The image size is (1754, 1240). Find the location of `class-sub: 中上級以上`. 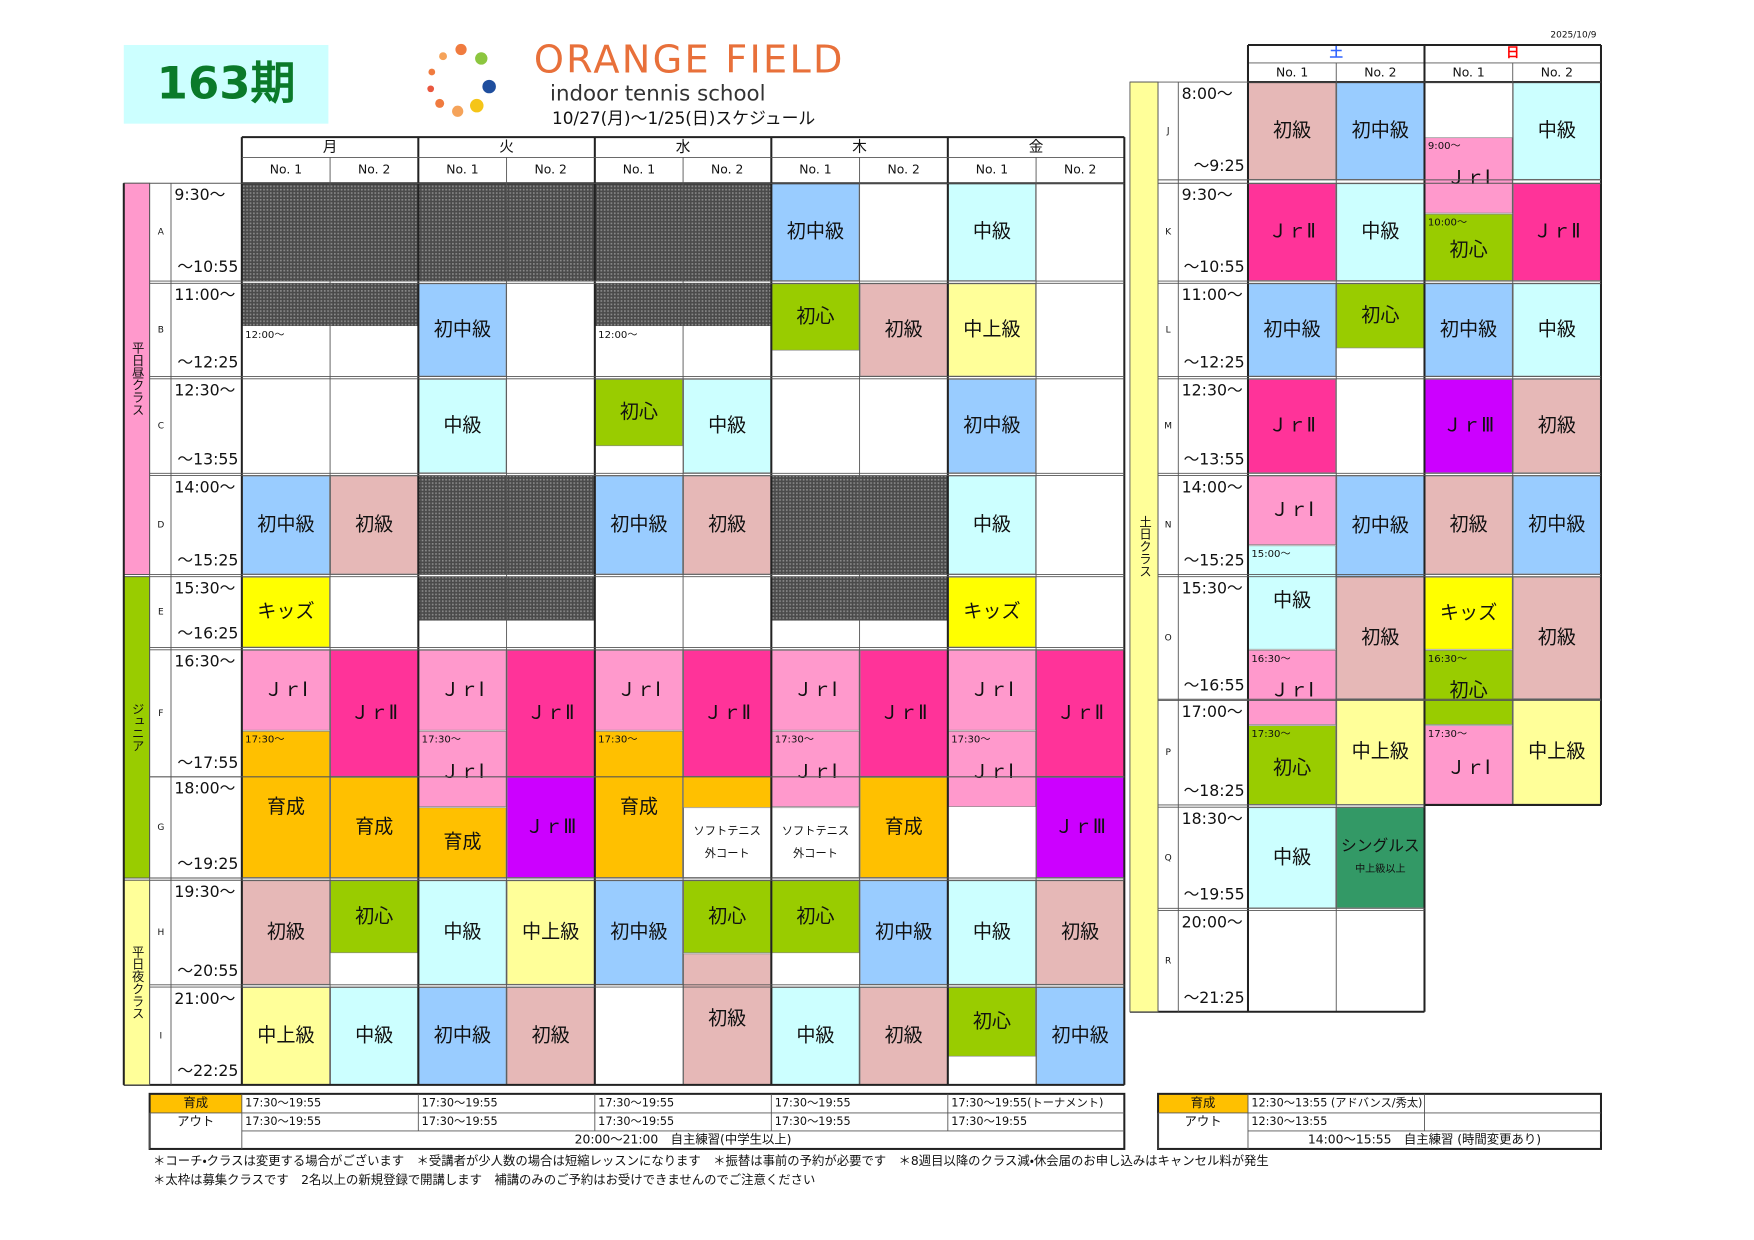

class-sub: 中上級以上 is located at coordinates (1380, 868).